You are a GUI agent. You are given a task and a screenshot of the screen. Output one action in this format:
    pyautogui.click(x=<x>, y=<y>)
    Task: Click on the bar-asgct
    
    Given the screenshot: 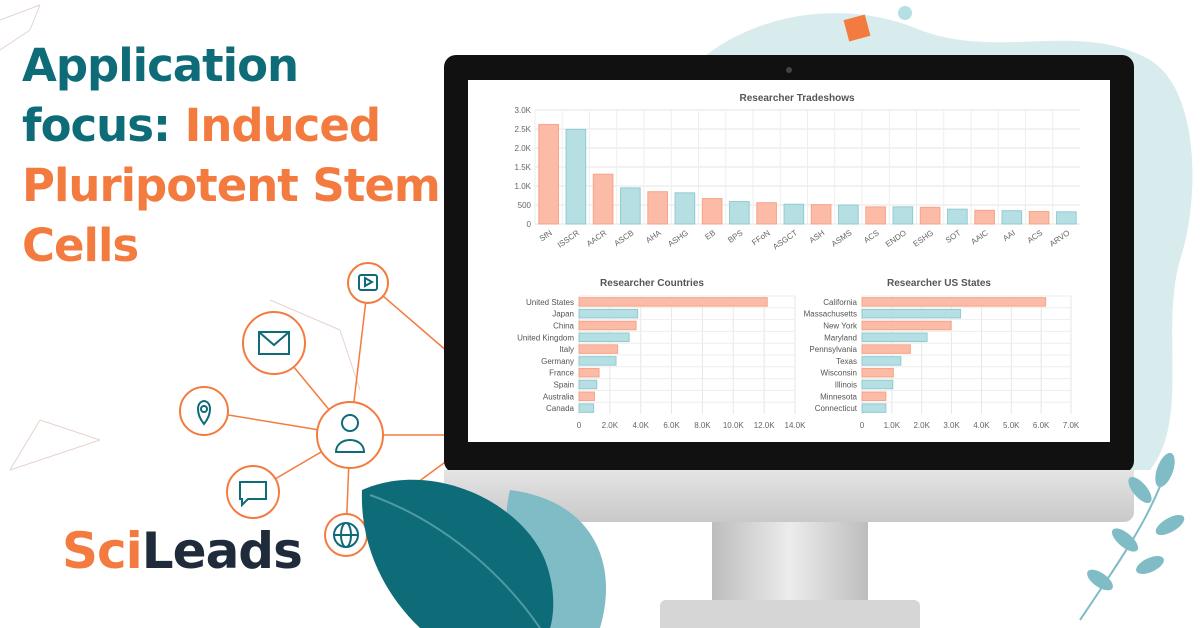 What is the action you would take?
    pyautogui.click(x=794, y=214)
    